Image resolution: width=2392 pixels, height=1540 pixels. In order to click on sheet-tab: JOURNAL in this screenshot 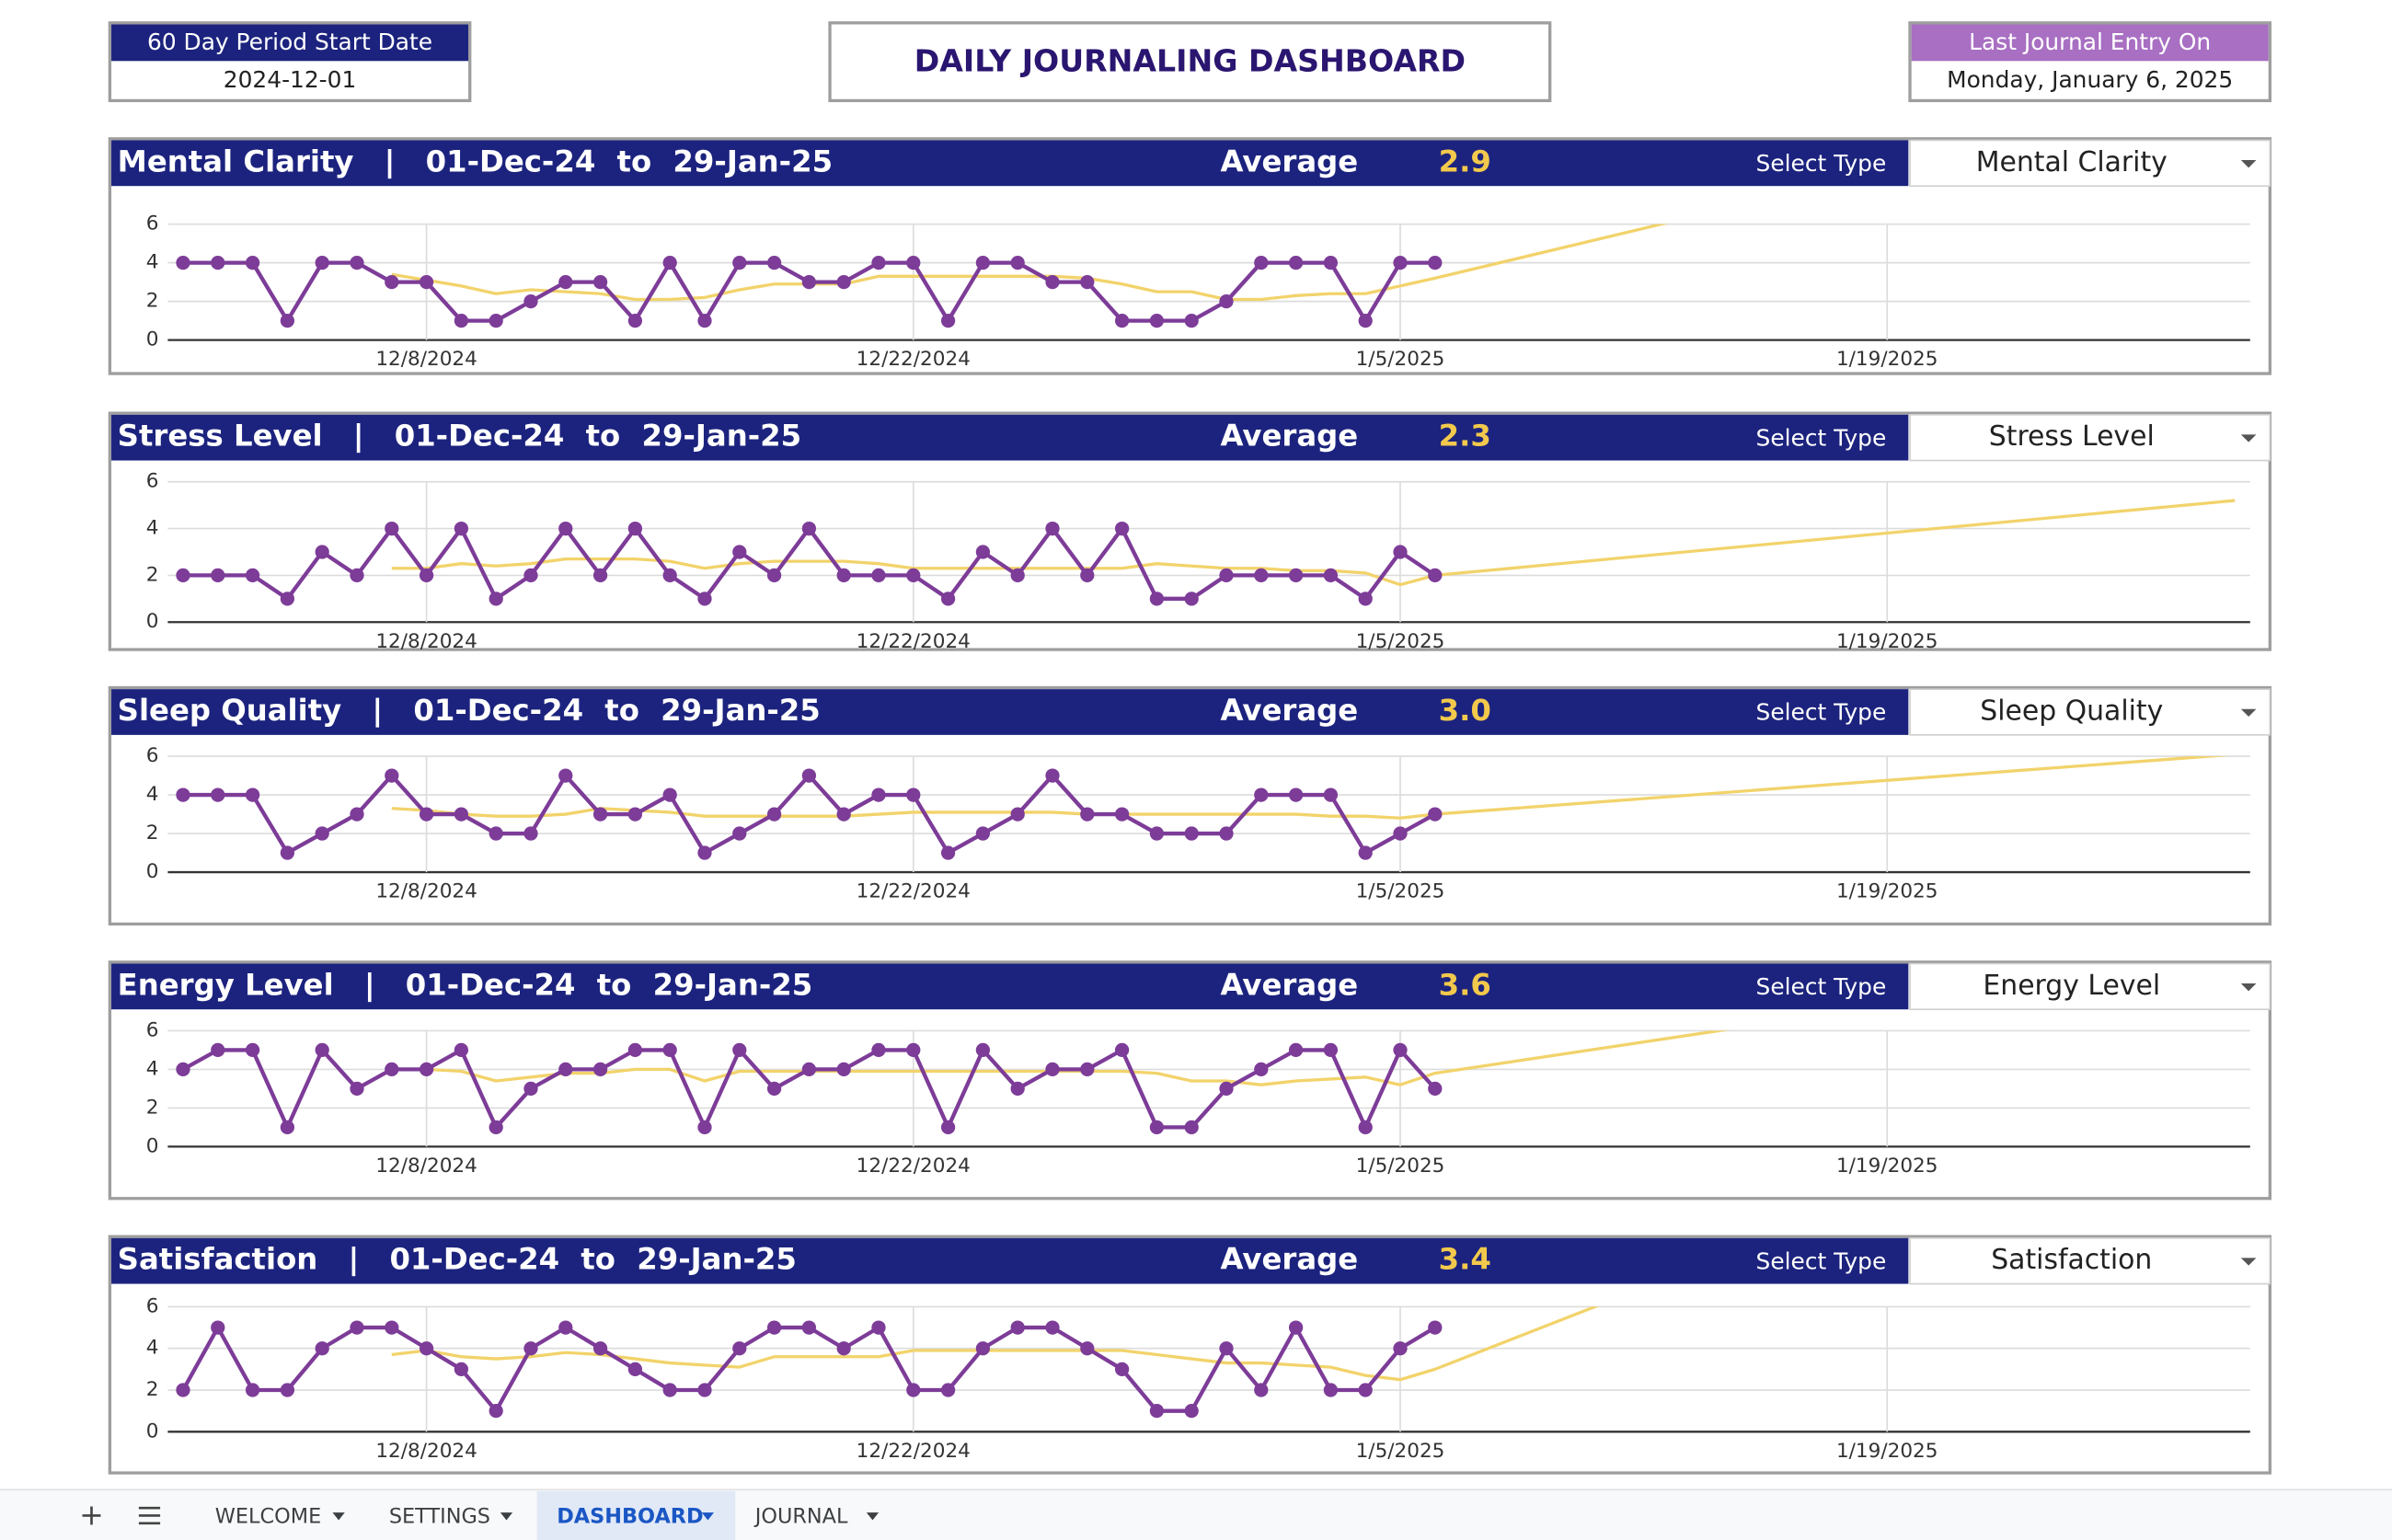, I will do `click(816, 1517)`.